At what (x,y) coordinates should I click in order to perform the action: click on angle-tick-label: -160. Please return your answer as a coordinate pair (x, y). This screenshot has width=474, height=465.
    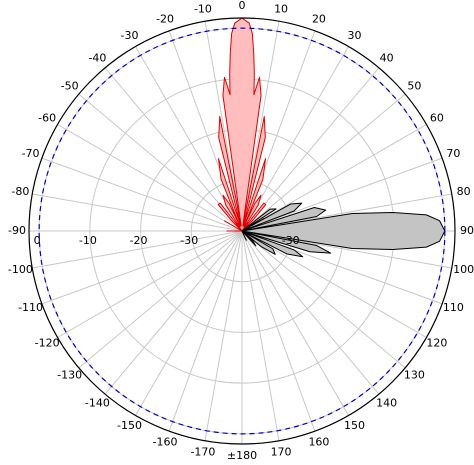
    Looking at the image, I should click on (165, 441).